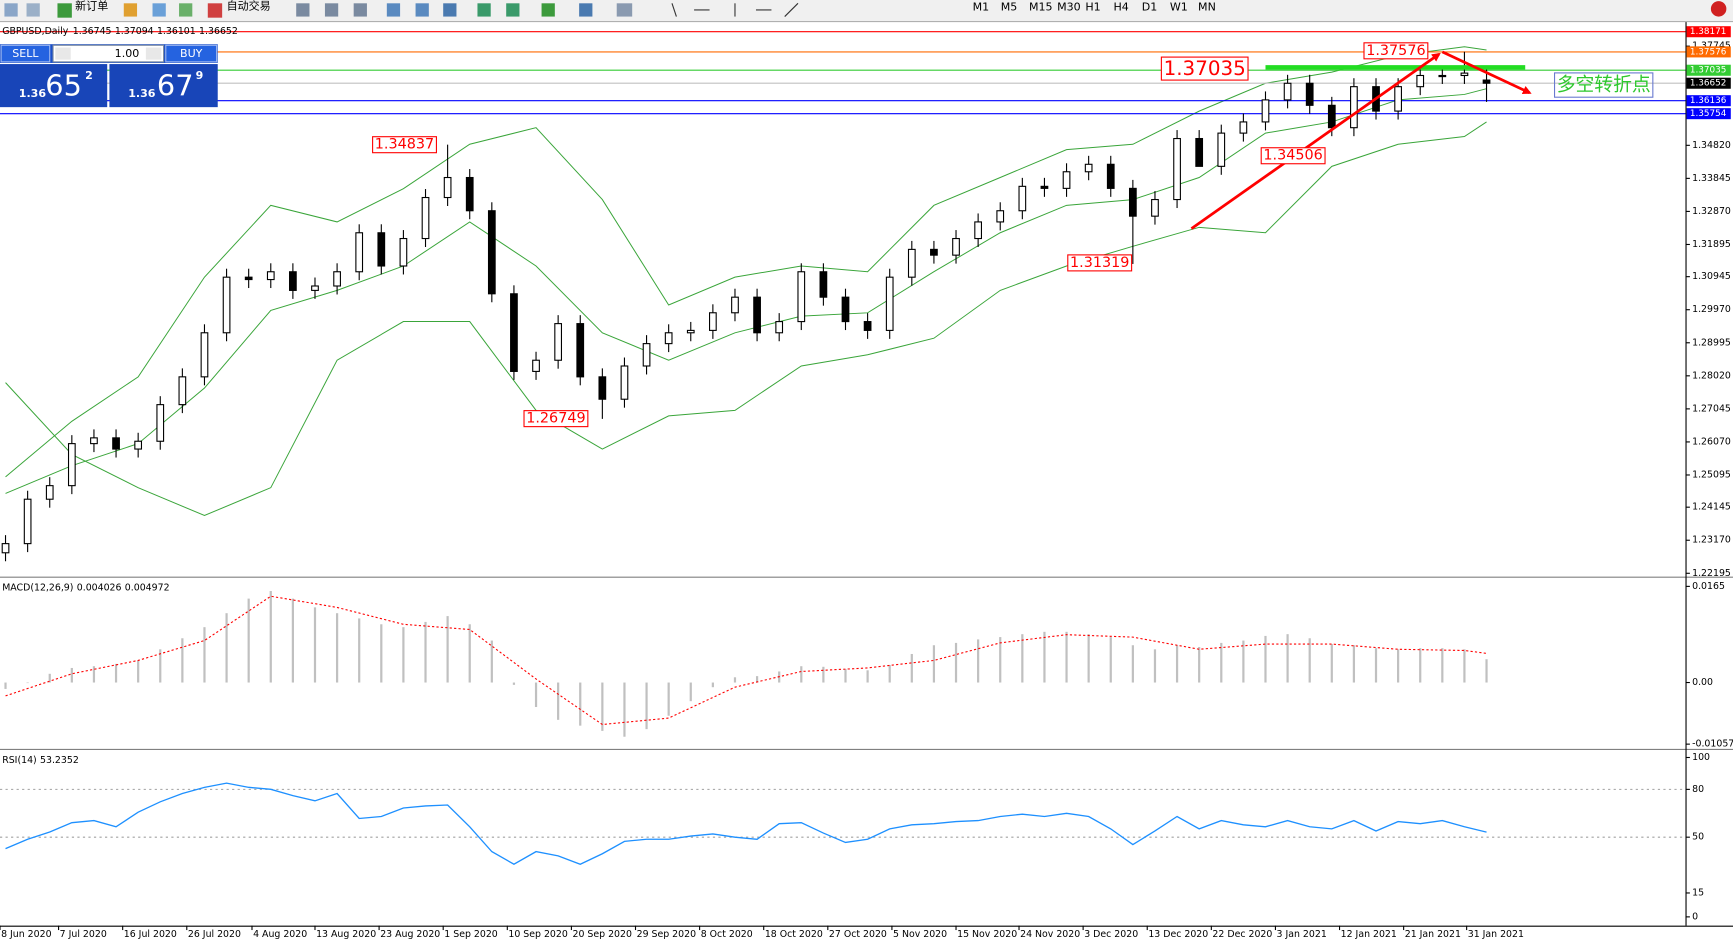  I want to click on rsi-line, so click(746, 823).